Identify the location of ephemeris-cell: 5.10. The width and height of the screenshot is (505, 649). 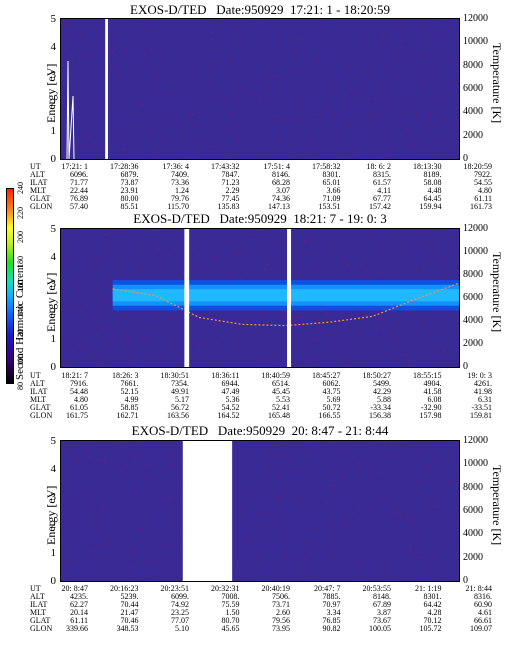
(182, 628).